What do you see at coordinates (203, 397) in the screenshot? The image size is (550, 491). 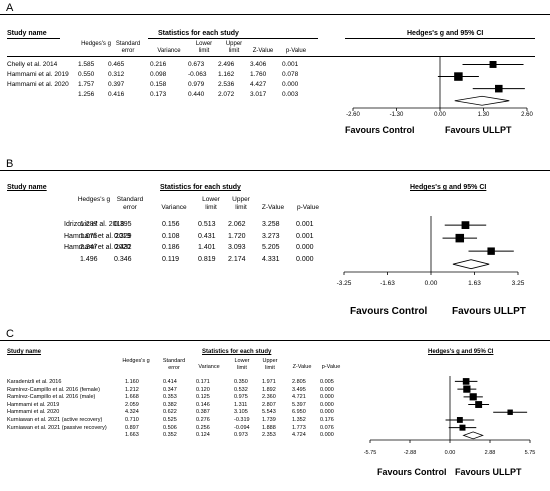 I see `row-variance-cell: 0.125` at bounding box center [203, 397].